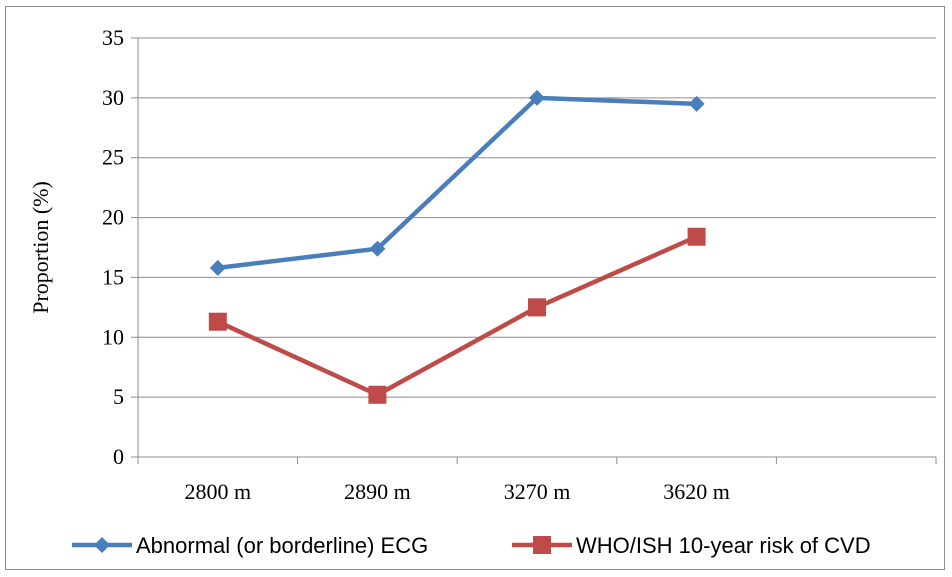 Image resolution: width=952 pixels, height=577 pixels. I want to click on legend-marker-square, so click(542, 545).